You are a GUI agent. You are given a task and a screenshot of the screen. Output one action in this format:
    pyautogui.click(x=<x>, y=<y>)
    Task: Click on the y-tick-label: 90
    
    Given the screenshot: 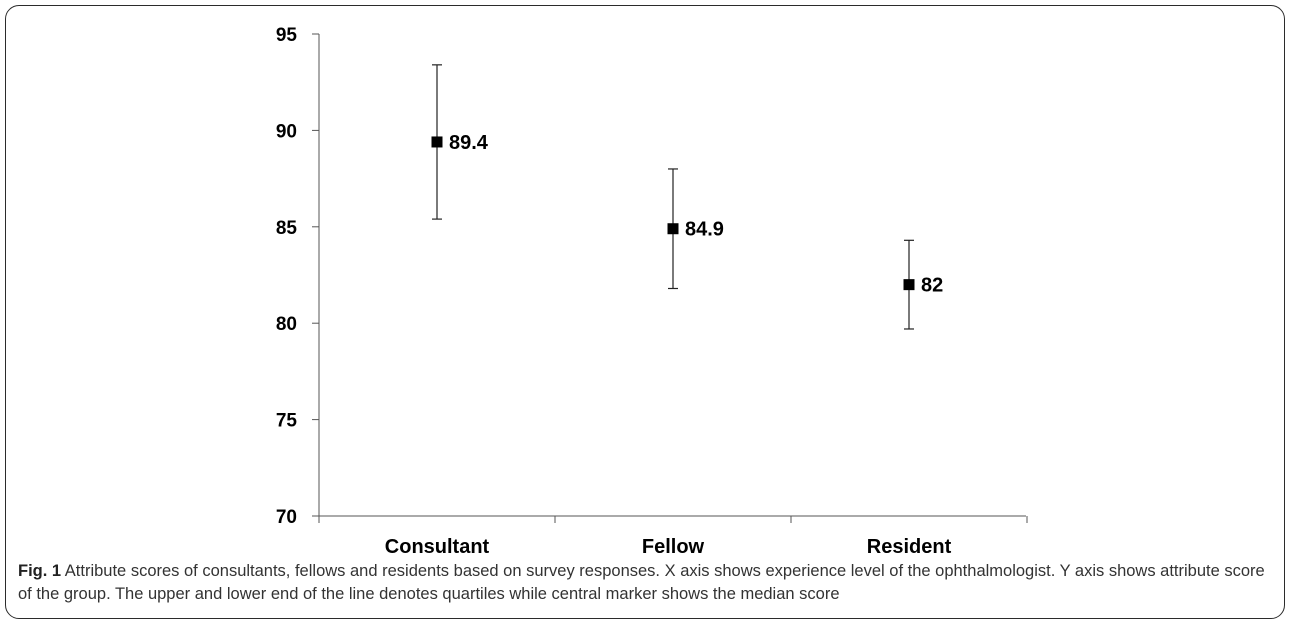 What is the action you would take?
    pyautogui.click(x=286, y=131)
    